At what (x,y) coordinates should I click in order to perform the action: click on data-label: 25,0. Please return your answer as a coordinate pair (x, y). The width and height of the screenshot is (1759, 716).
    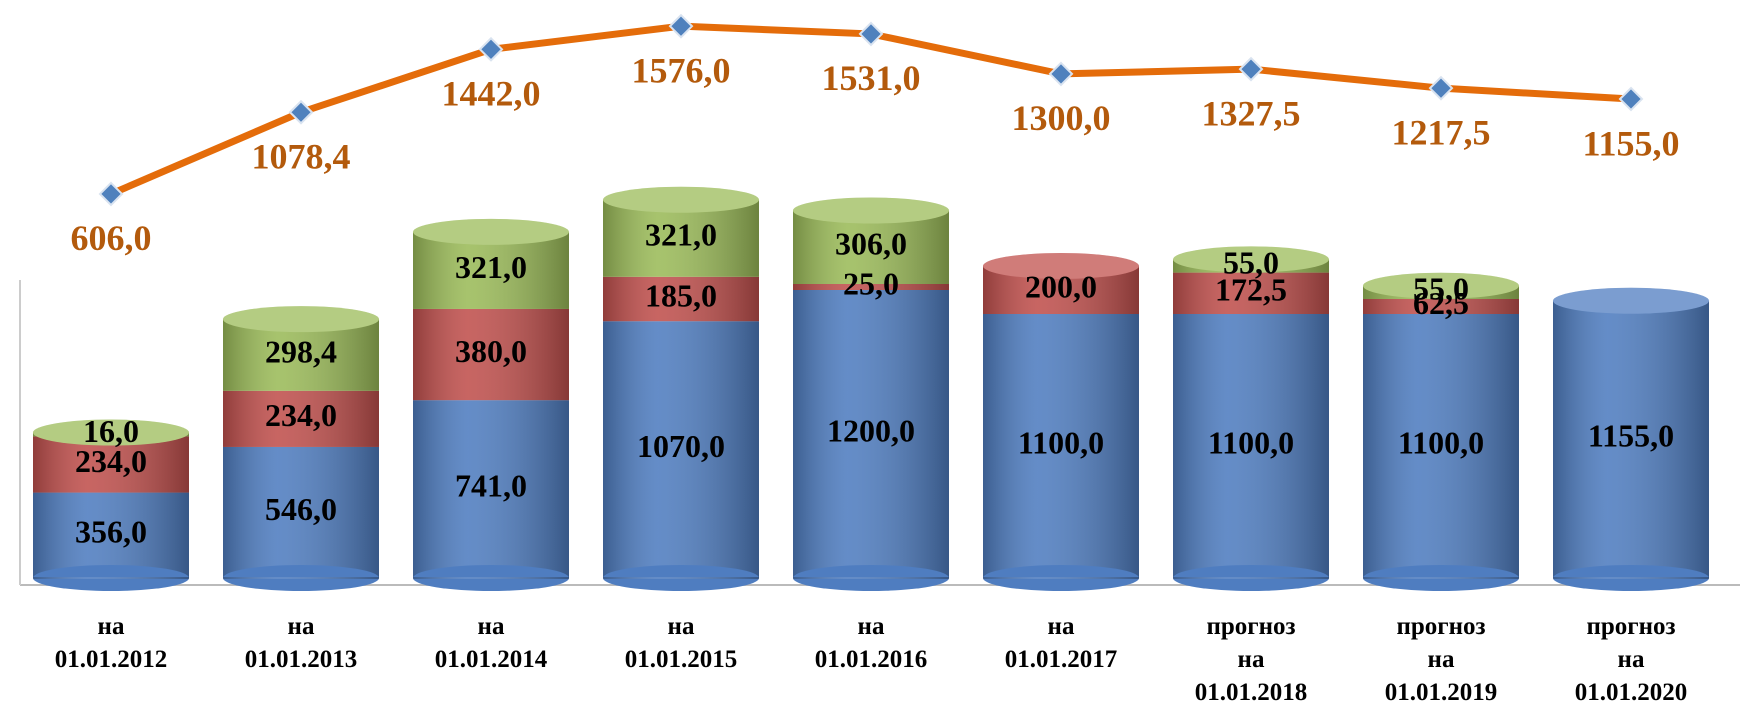
    Looking at the image, I should click on (871, 283).